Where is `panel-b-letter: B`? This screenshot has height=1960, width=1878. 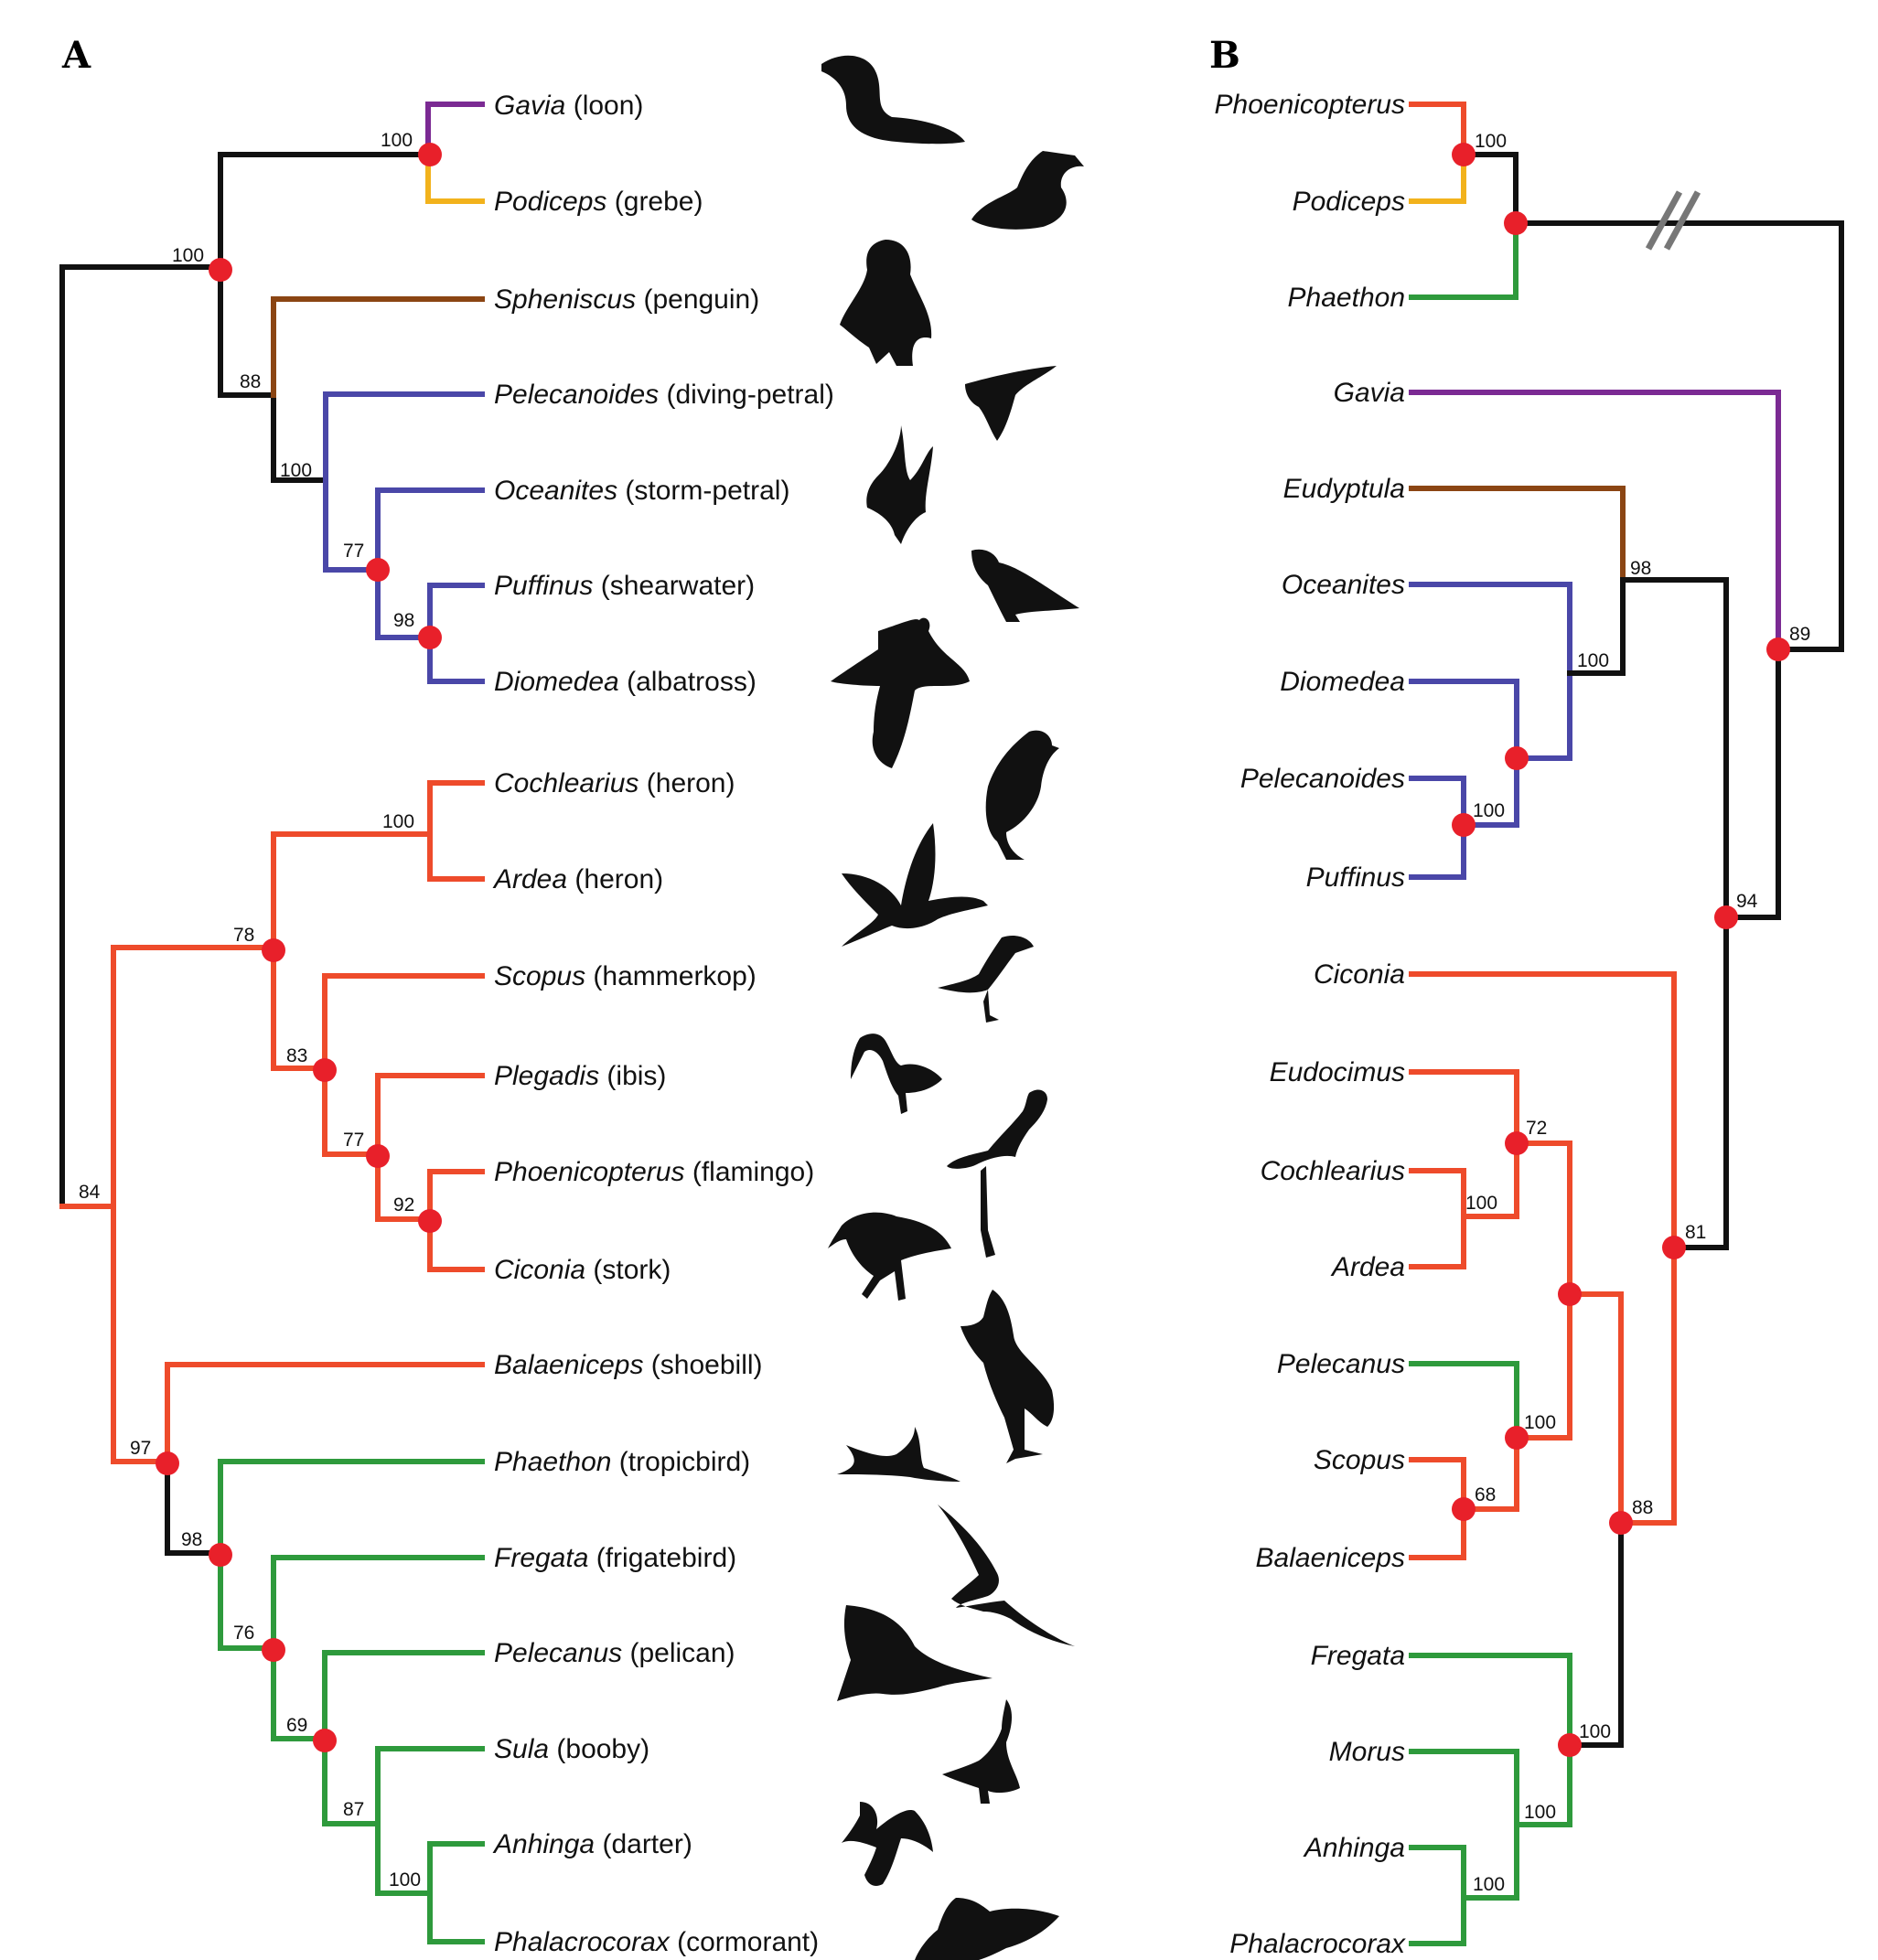
panel-b-letter: B is located at coordinates (1224, 55).